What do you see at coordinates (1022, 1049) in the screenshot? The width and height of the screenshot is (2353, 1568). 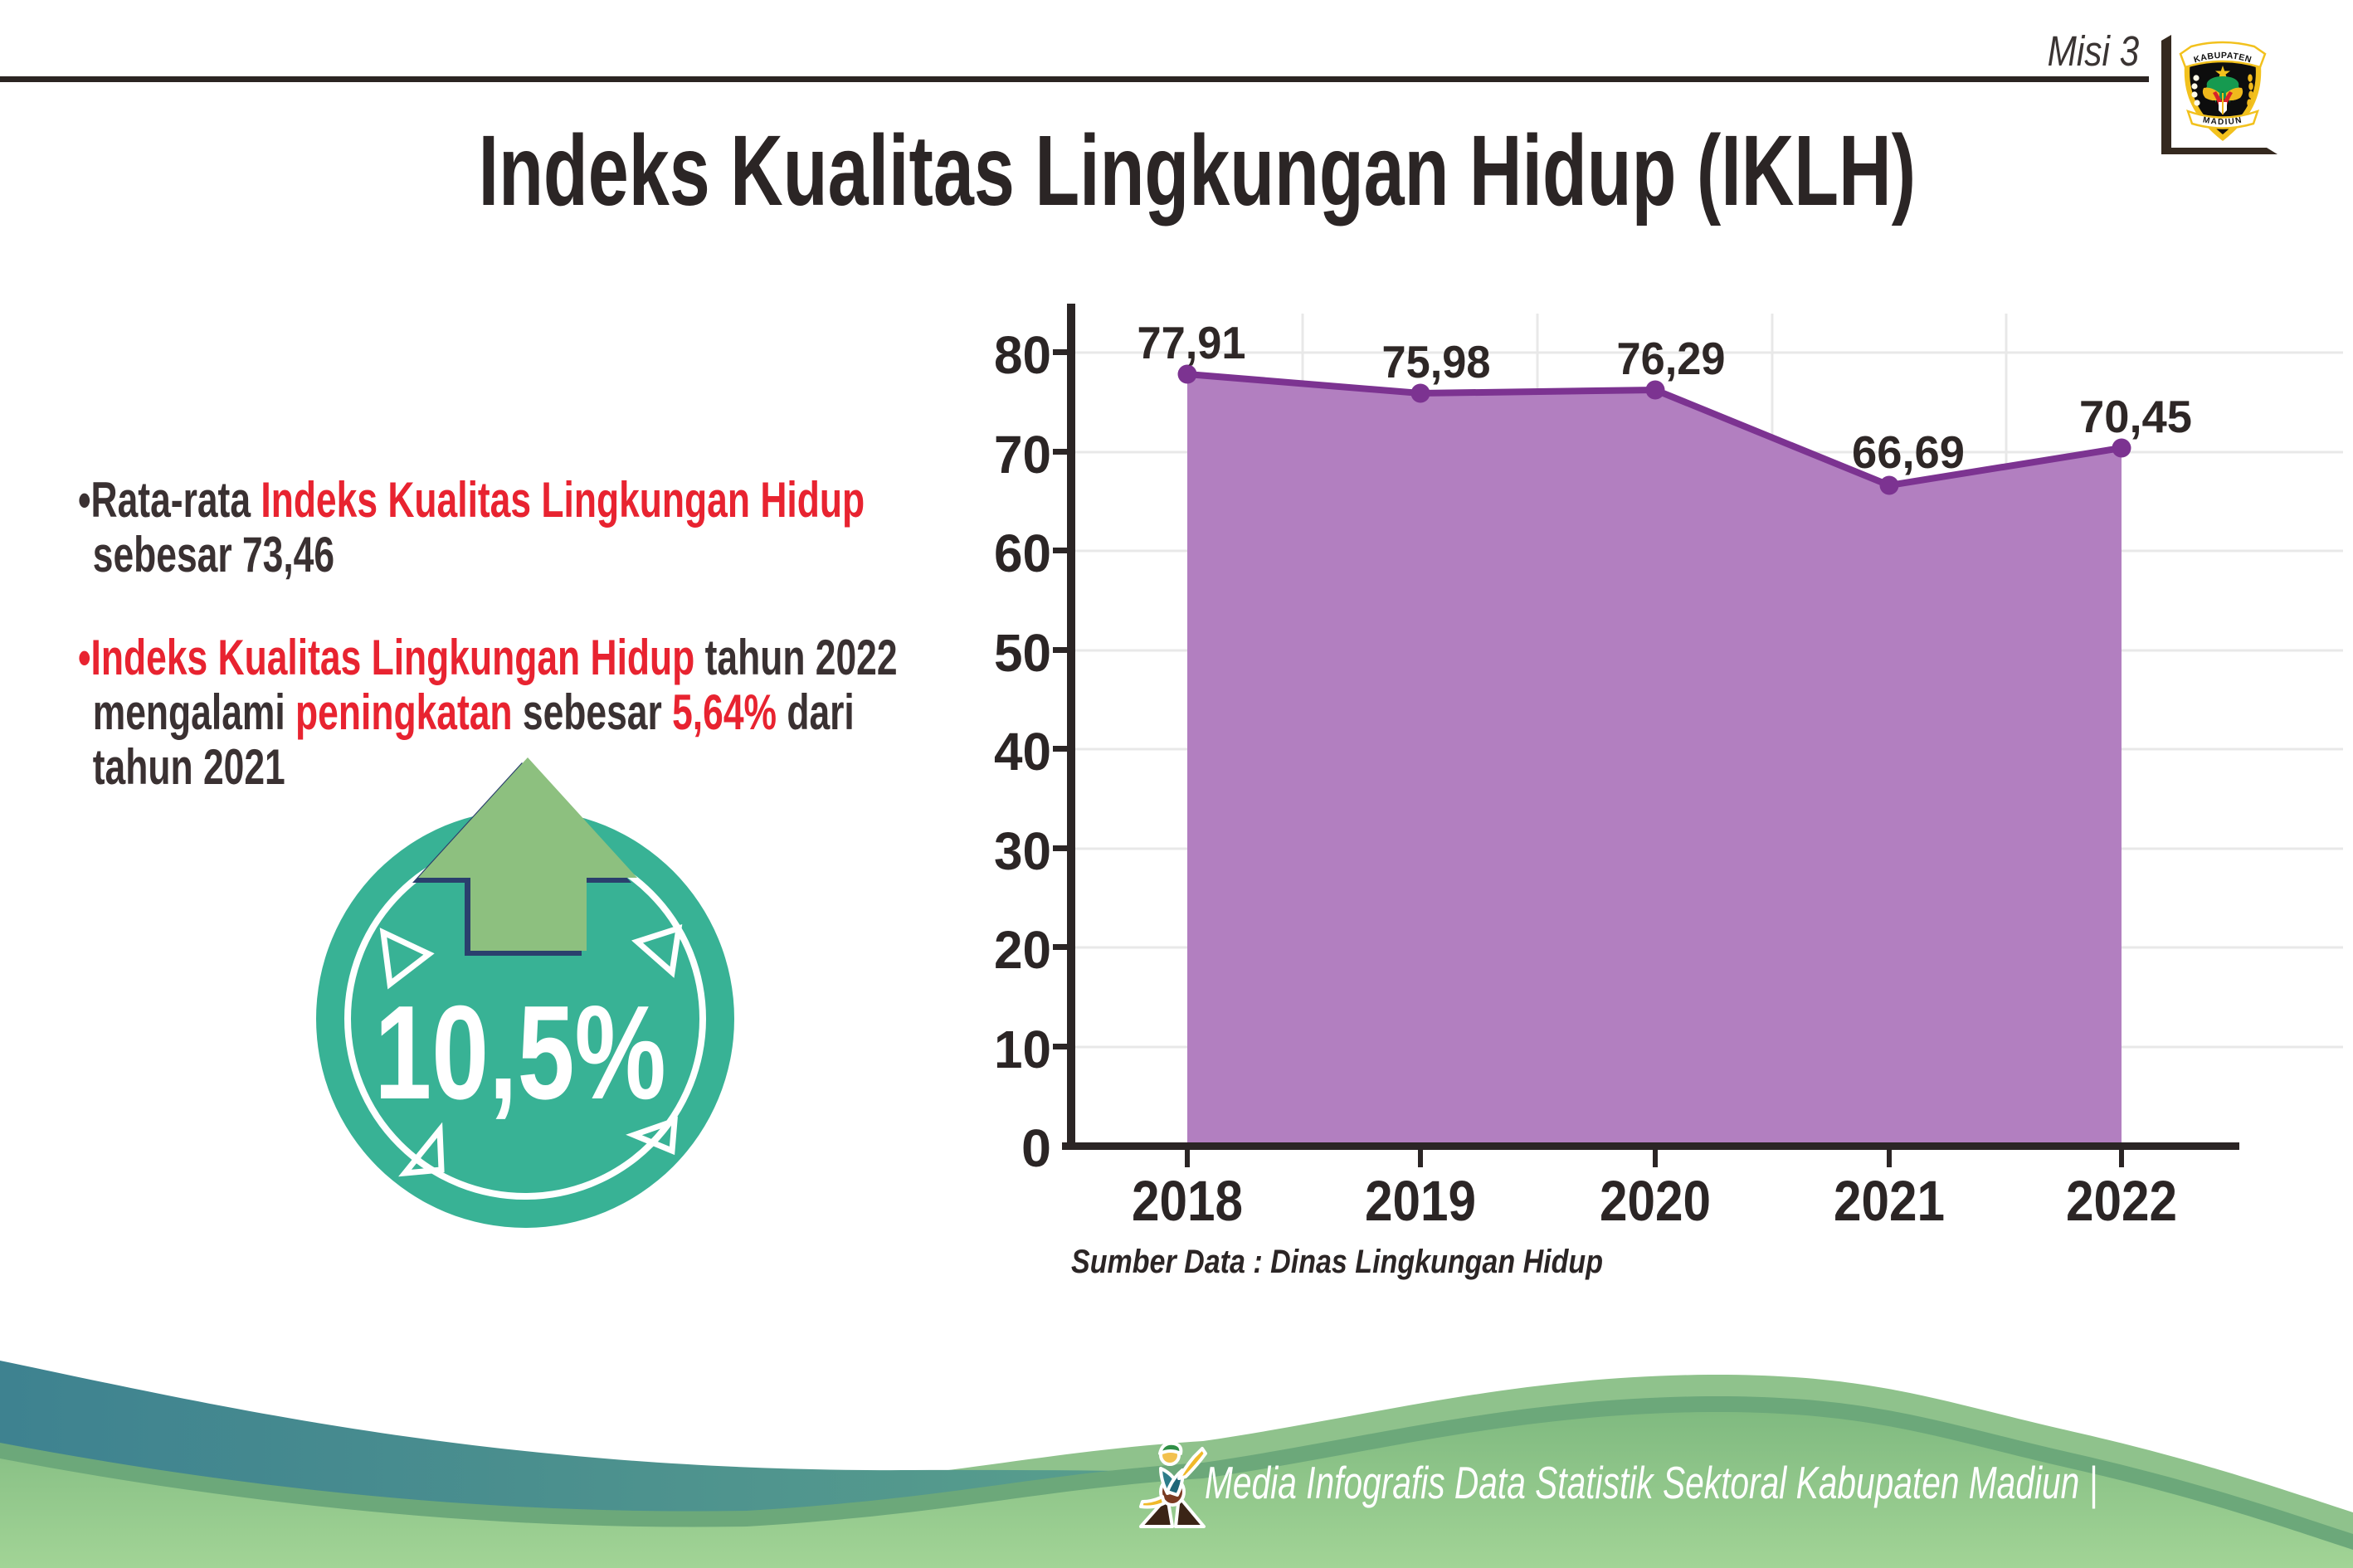 I see `svg-text: 10` at bounding box center [1022, 1049].